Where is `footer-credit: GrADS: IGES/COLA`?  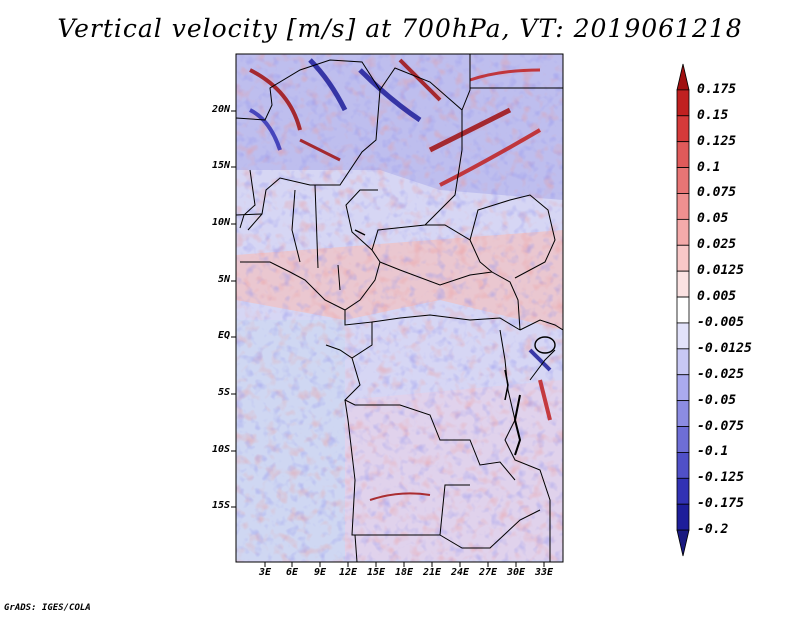 footer-credit: GrADS: IGES/COLA is located at coordinates (47, 608).